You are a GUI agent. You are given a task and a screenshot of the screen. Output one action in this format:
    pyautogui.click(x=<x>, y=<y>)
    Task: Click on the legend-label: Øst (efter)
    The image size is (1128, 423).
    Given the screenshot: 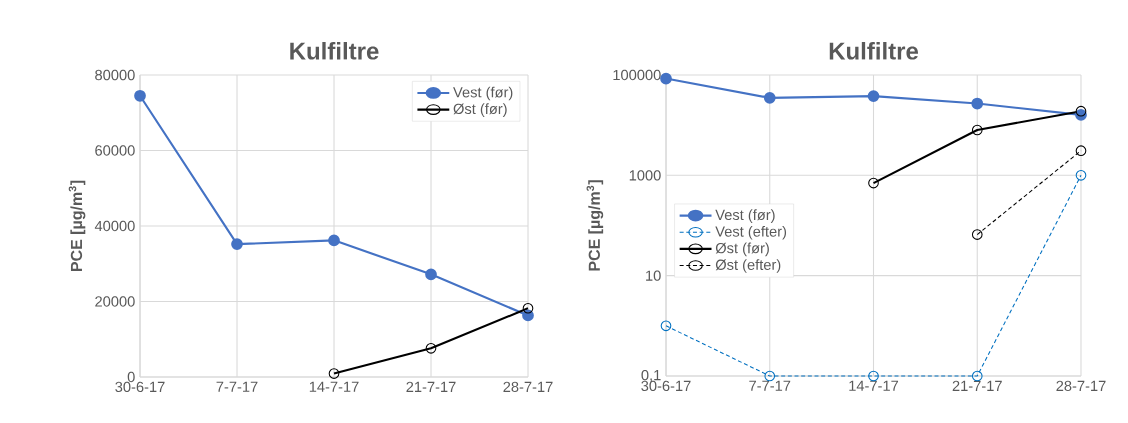 What is the action you would take?
    pyautogui.click(x=748, y=266)
    